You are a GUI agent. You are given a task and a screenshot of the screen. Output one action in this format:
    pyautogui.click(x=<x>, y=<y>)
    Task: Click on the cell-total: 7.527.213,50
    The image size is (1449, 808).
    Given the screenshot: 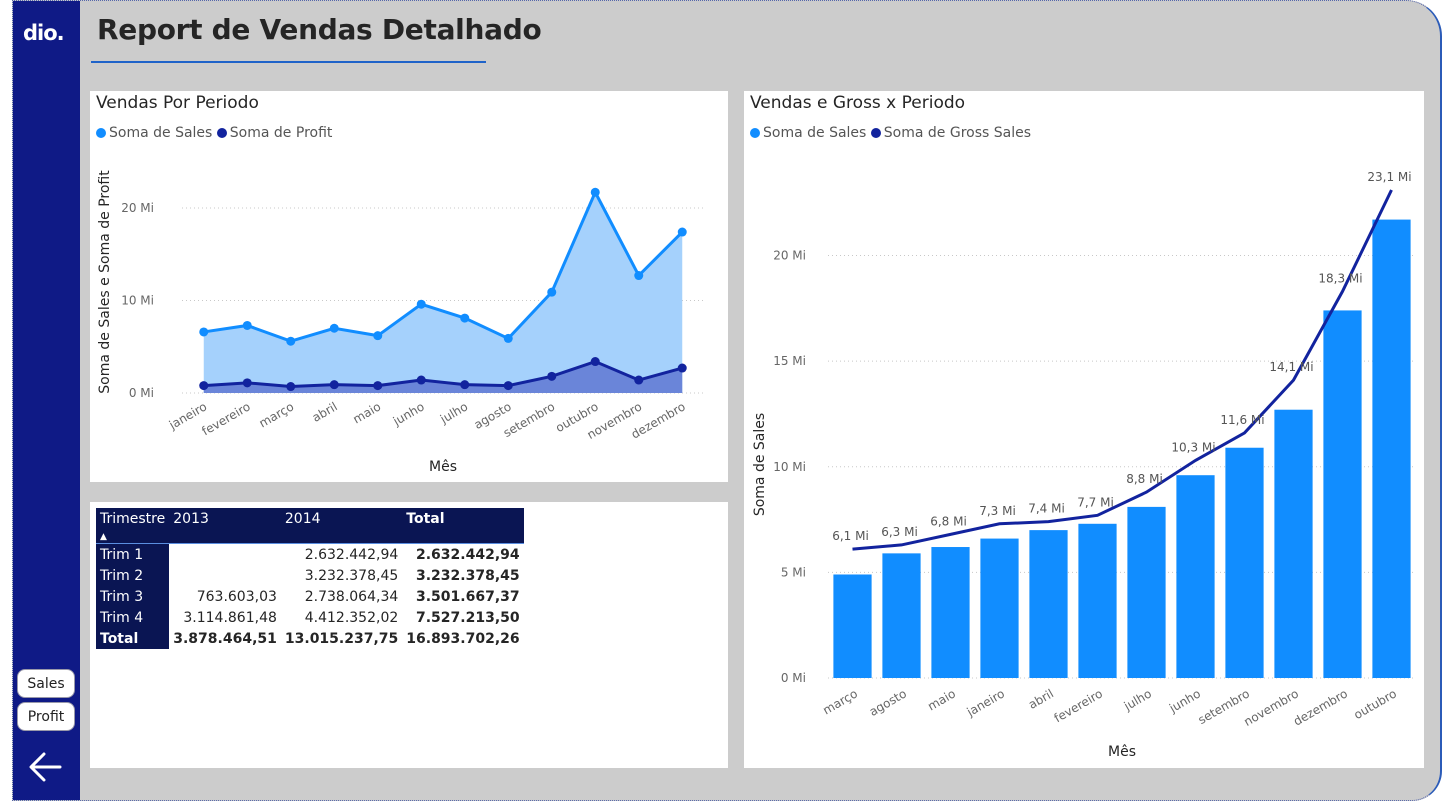 What is the action you would take?
    pyautogui.click(x=468, y=617)
    